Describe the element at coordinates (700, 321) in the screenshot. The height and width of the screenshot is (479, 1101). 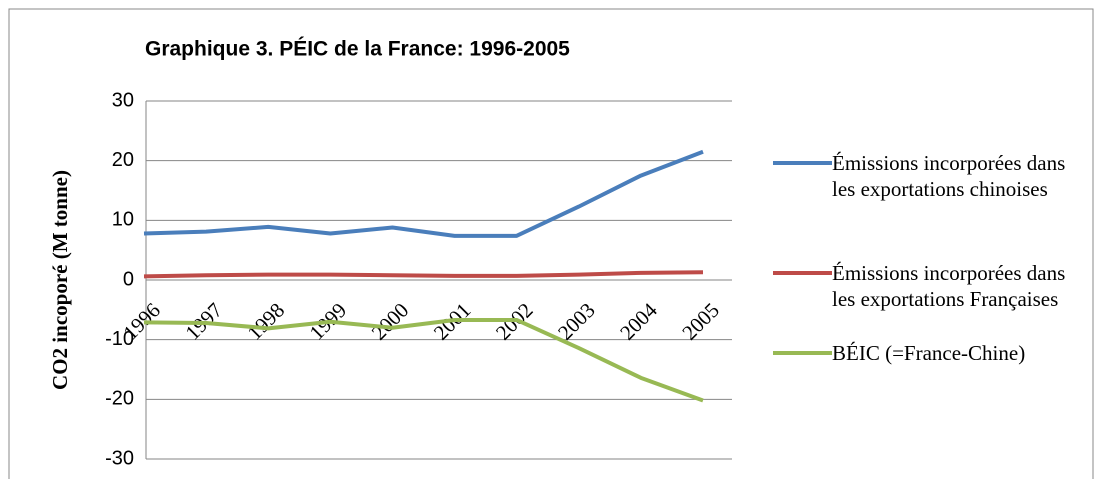
I see `x-tick-label: 2005` at that location.